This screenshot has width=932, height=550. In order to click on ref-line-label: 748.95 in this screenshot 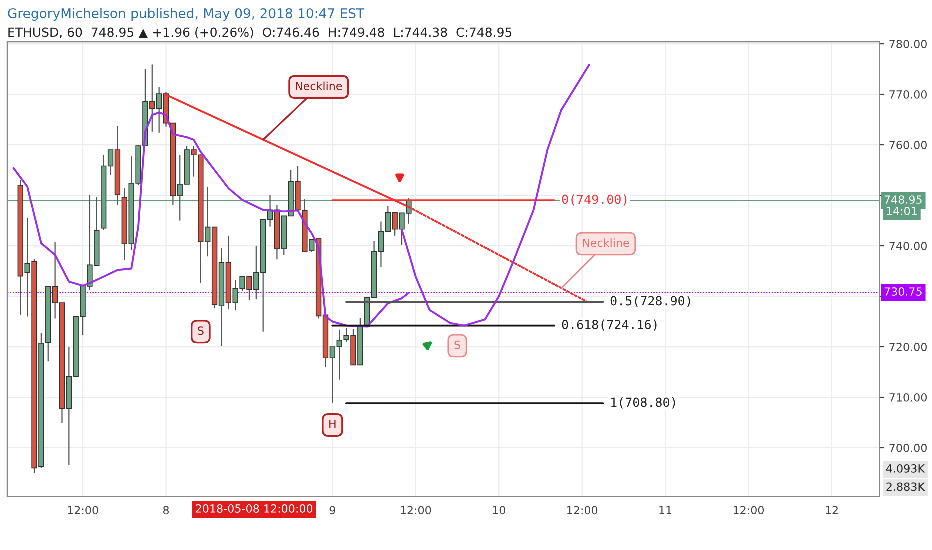, I will do `click(903, 200)`.